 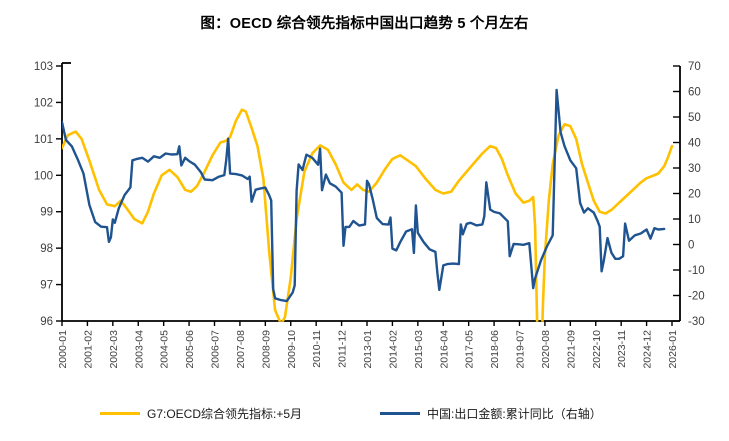 I want to click on left-axis-tick-label: 102, so click(x=43, y=103).